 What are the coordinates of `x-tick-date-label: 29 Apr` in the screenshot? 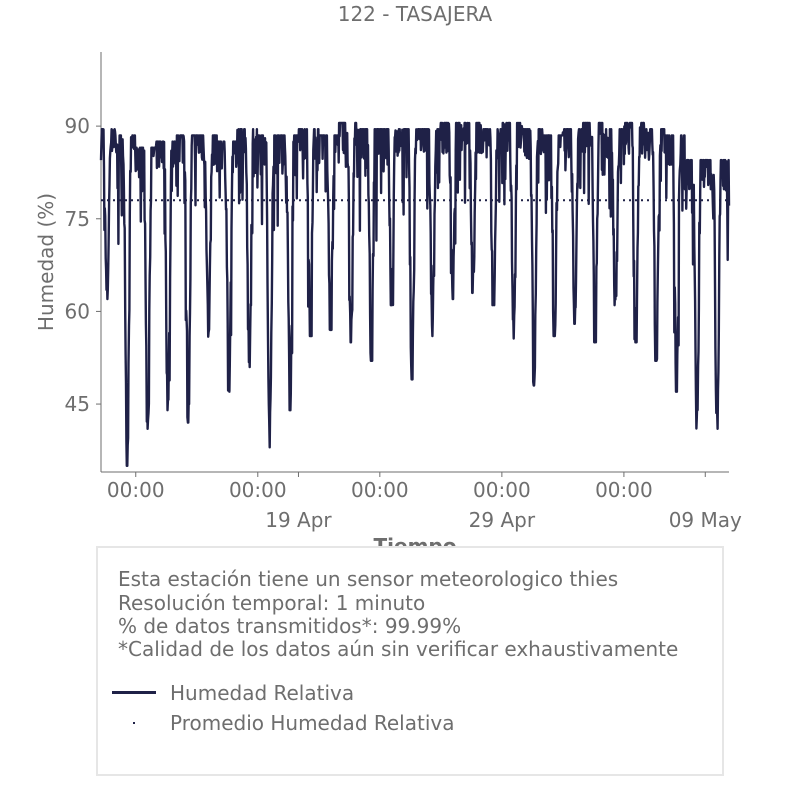 It's located at (502, 520).